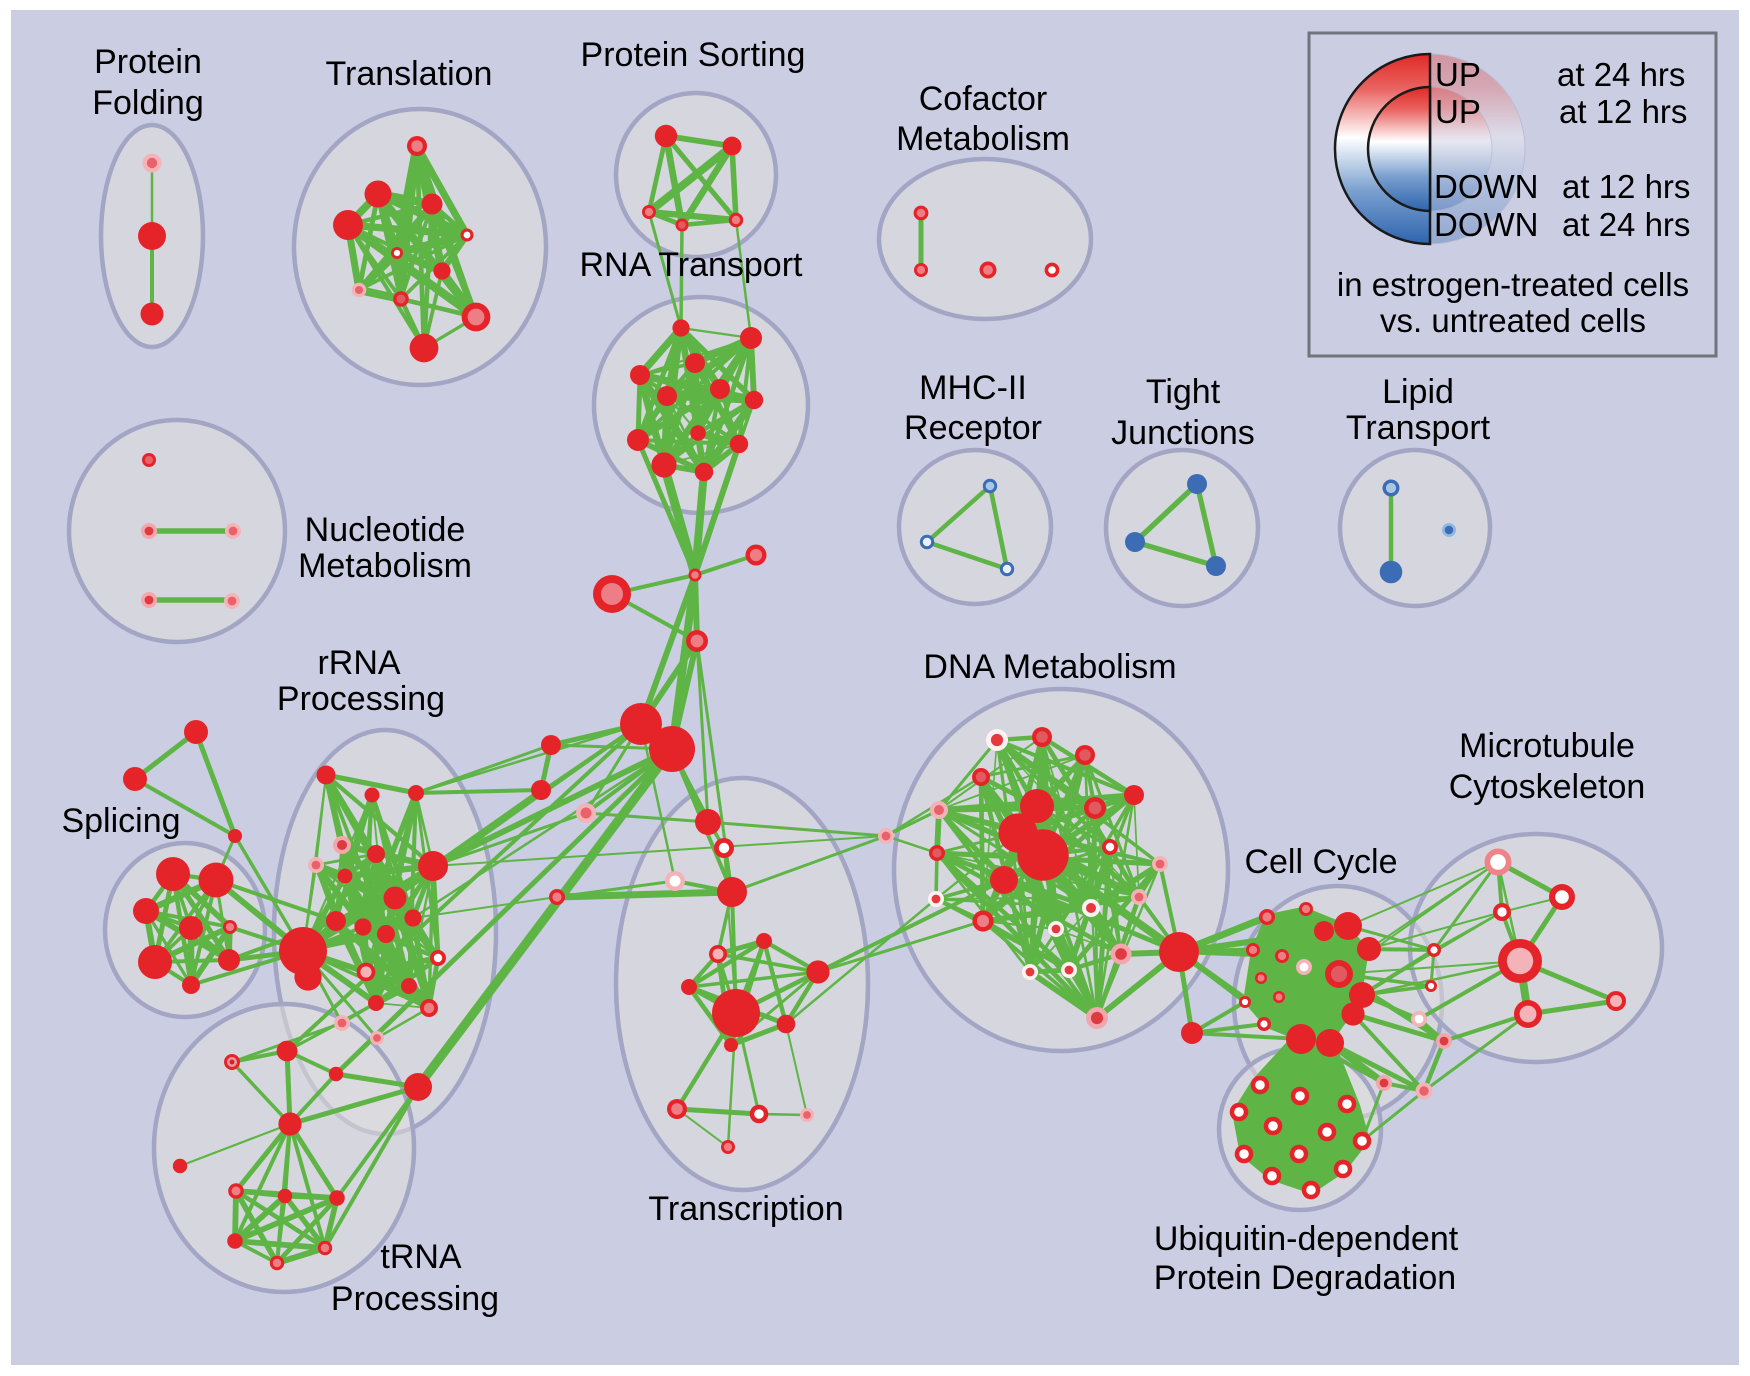  What do you see at coordinates (973, 428) in the screenshot?
I see `svg-text: Receptor` at bounding box center [973, 428].